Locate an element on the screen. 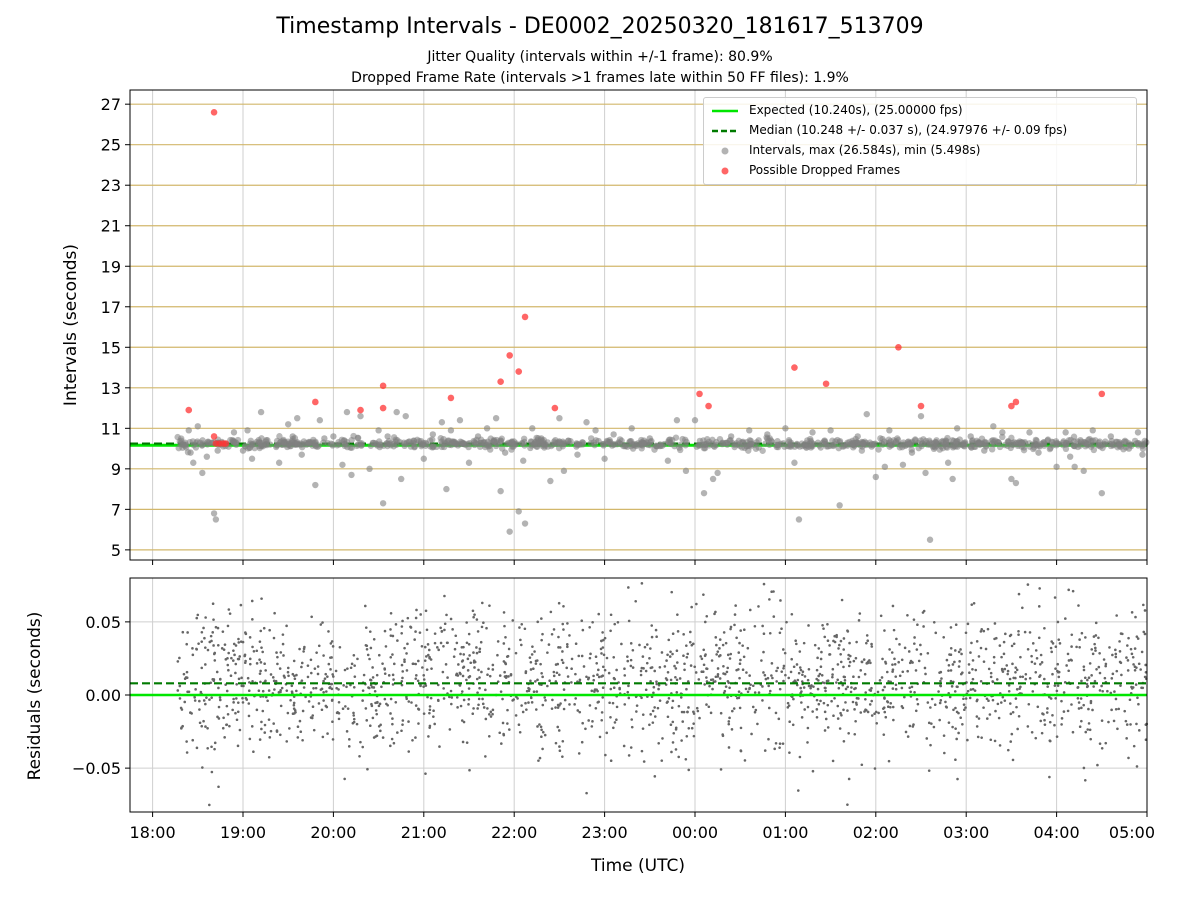 Image resolution: width=1200 pixels, height=900 pixels. top-y-tick-label: 15 is located at coordinates (111, 347).